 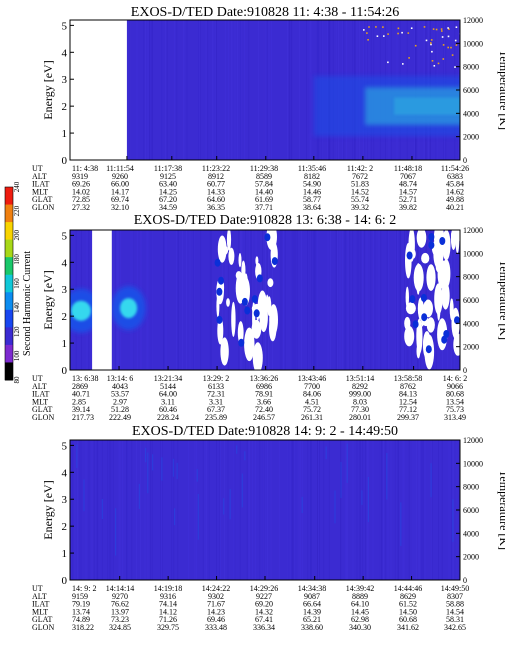 What do you see at coordinates (408, 378) in the screenshot?
I see `cell-ut: 13:58:58` at bounding box center [408, 378].